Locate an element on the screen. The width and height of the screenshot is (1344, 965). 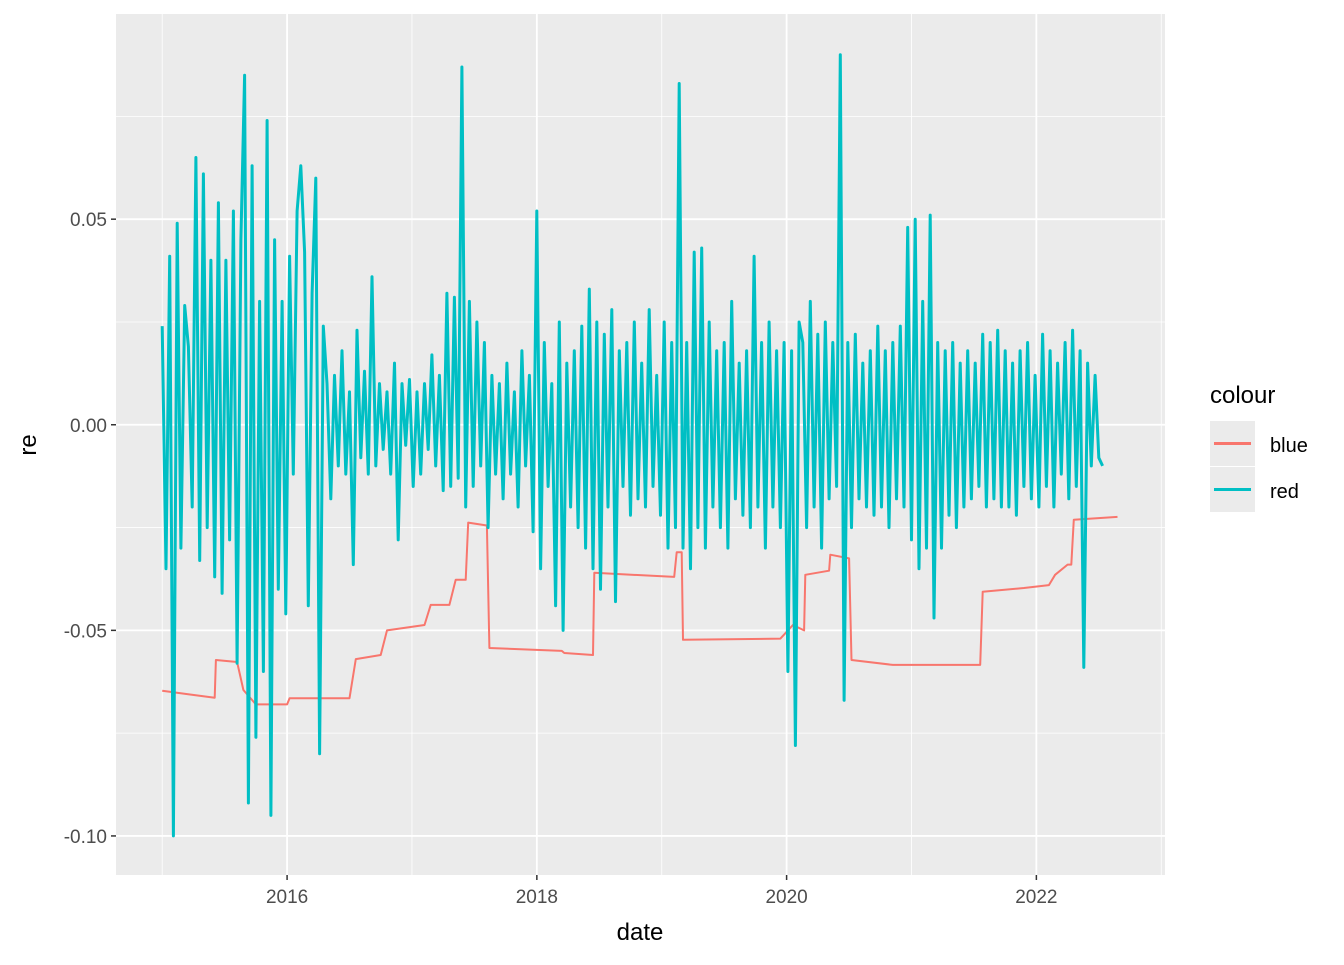
y-tick-label: -0.05 is located at coordinates (85, 631).